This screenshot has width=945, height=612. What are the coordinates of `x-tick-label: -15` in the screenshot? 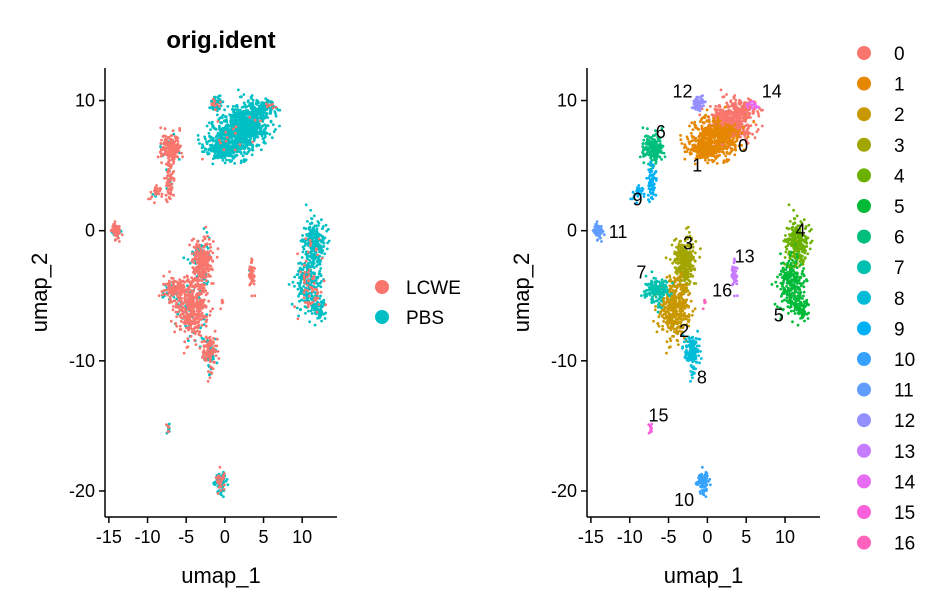 It's located at (109, 537).